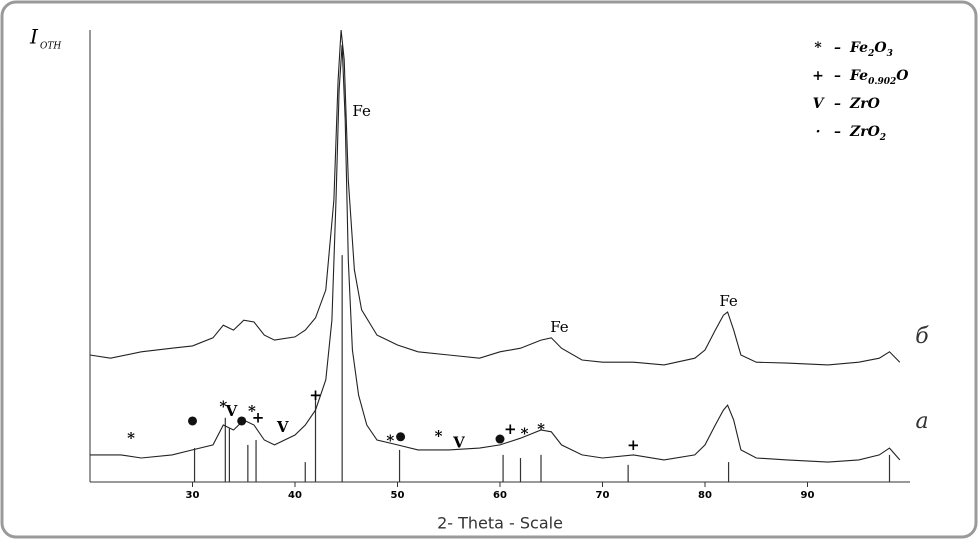  I want to click on legend-label: Fe2O3, so click(871, 49).